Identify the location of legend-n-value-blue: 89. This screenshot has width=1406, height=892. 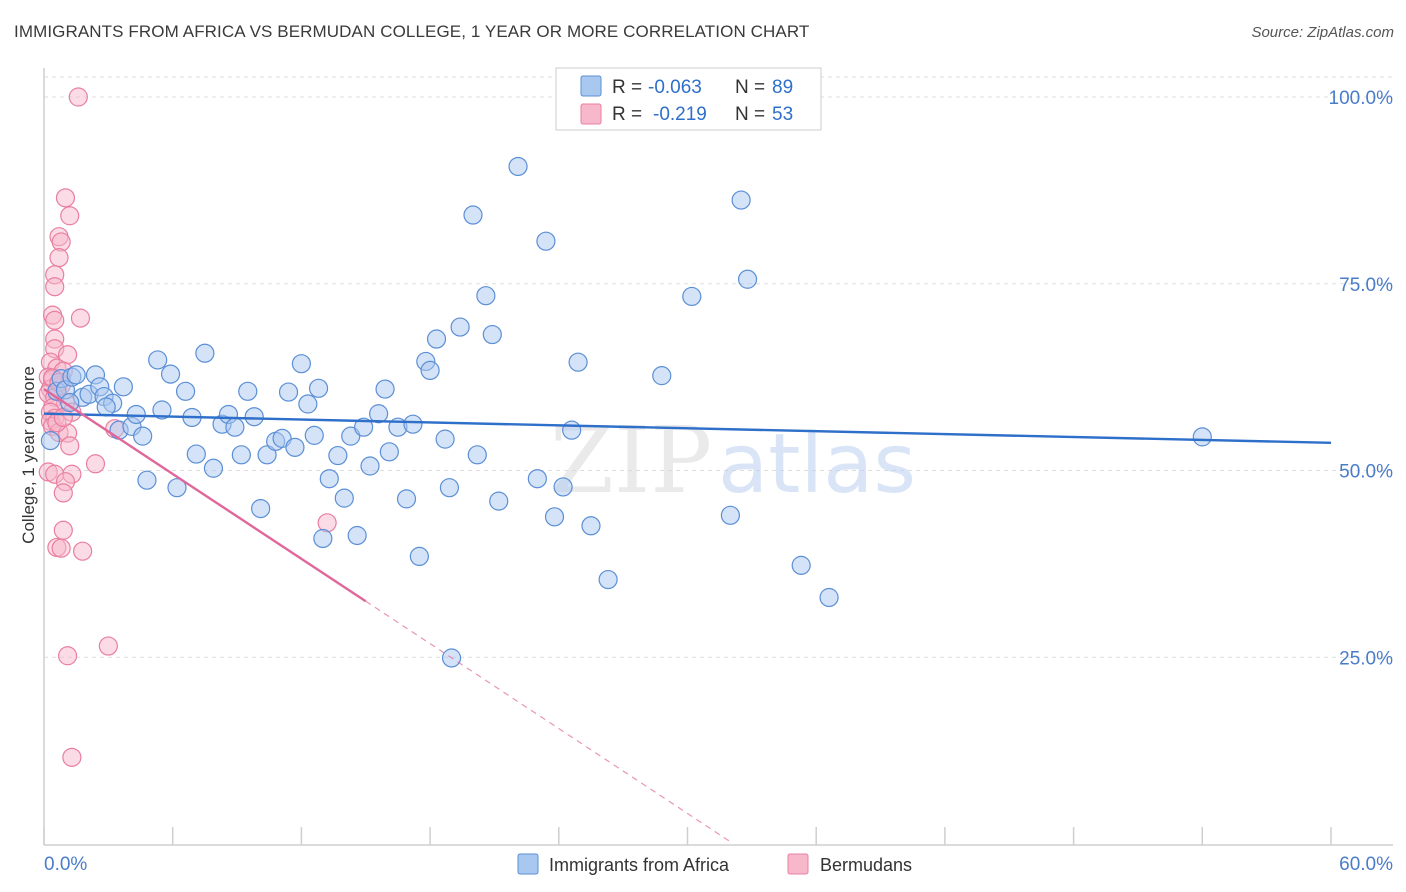
(782, 87).